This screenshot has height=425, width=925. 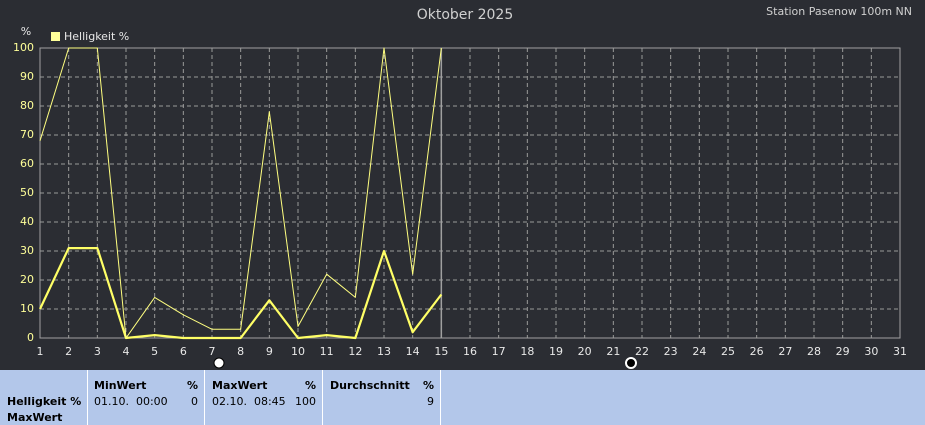 I want to click on stat-date: 02.10. 08:45, so click(x=249, y=401).